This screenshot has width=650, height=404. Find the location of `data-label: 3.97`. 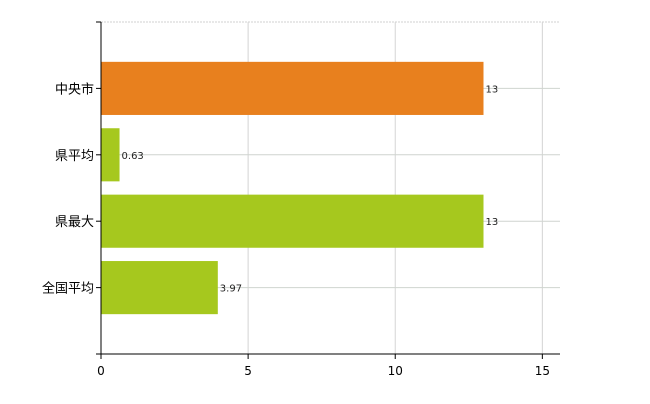

data-label: 3.97 is located at coordinates (231, 289).